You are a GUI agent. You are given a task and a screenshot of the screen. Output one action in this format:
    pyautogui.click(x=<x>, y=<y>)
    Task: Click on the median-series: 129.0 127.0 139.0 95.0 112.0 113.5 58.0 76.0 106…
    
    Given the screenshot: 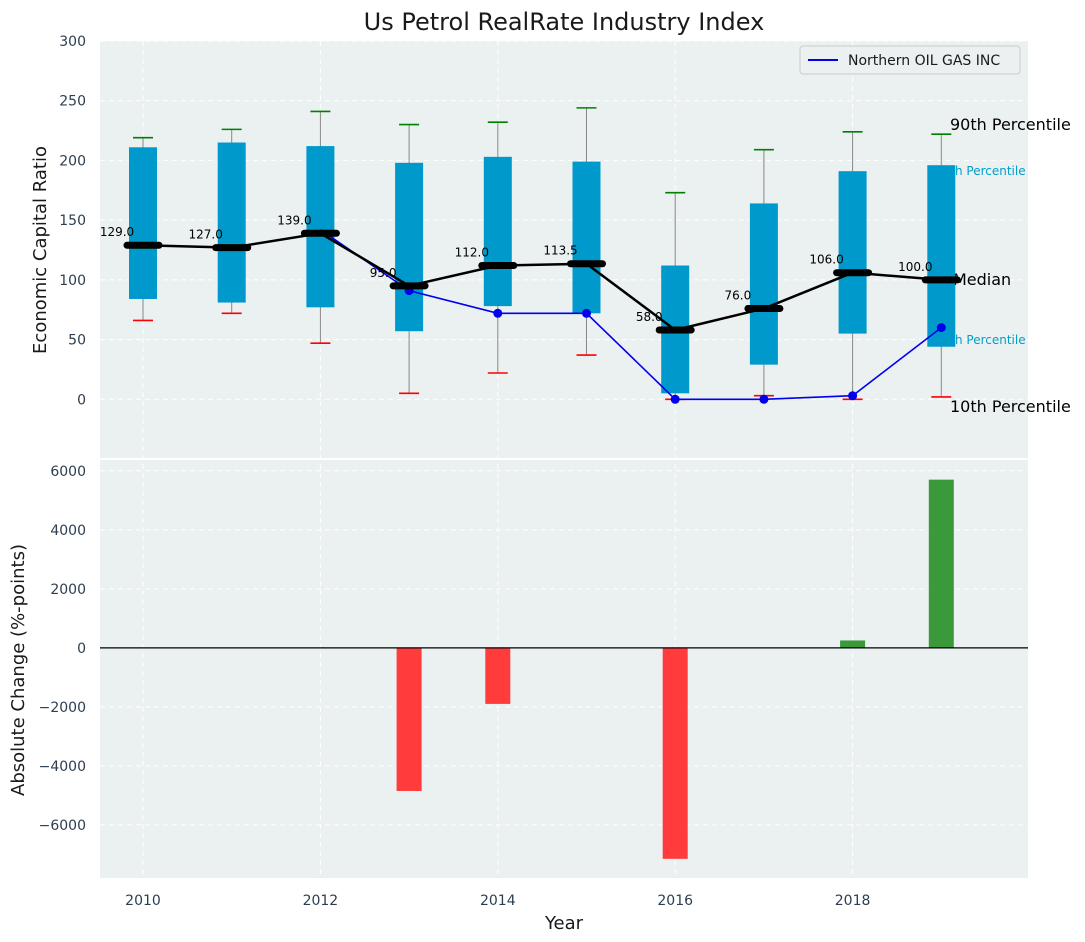 What is the action you would take?
    pyautogui.click(x=530, y=273)
    